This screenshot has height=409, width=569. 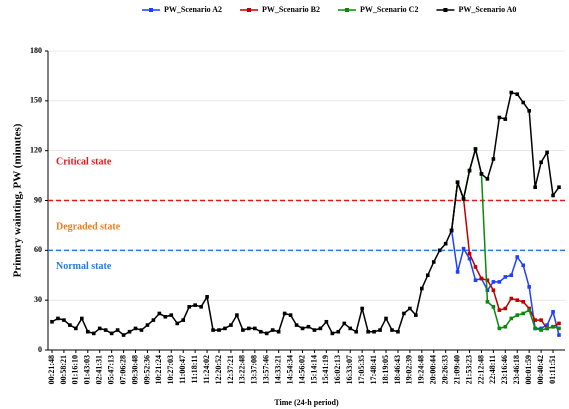 What do you see at coordinates (110, 369) in the screenshot?
I see `x-tick-label: 05:47:13` at bounding box center [110, 369].